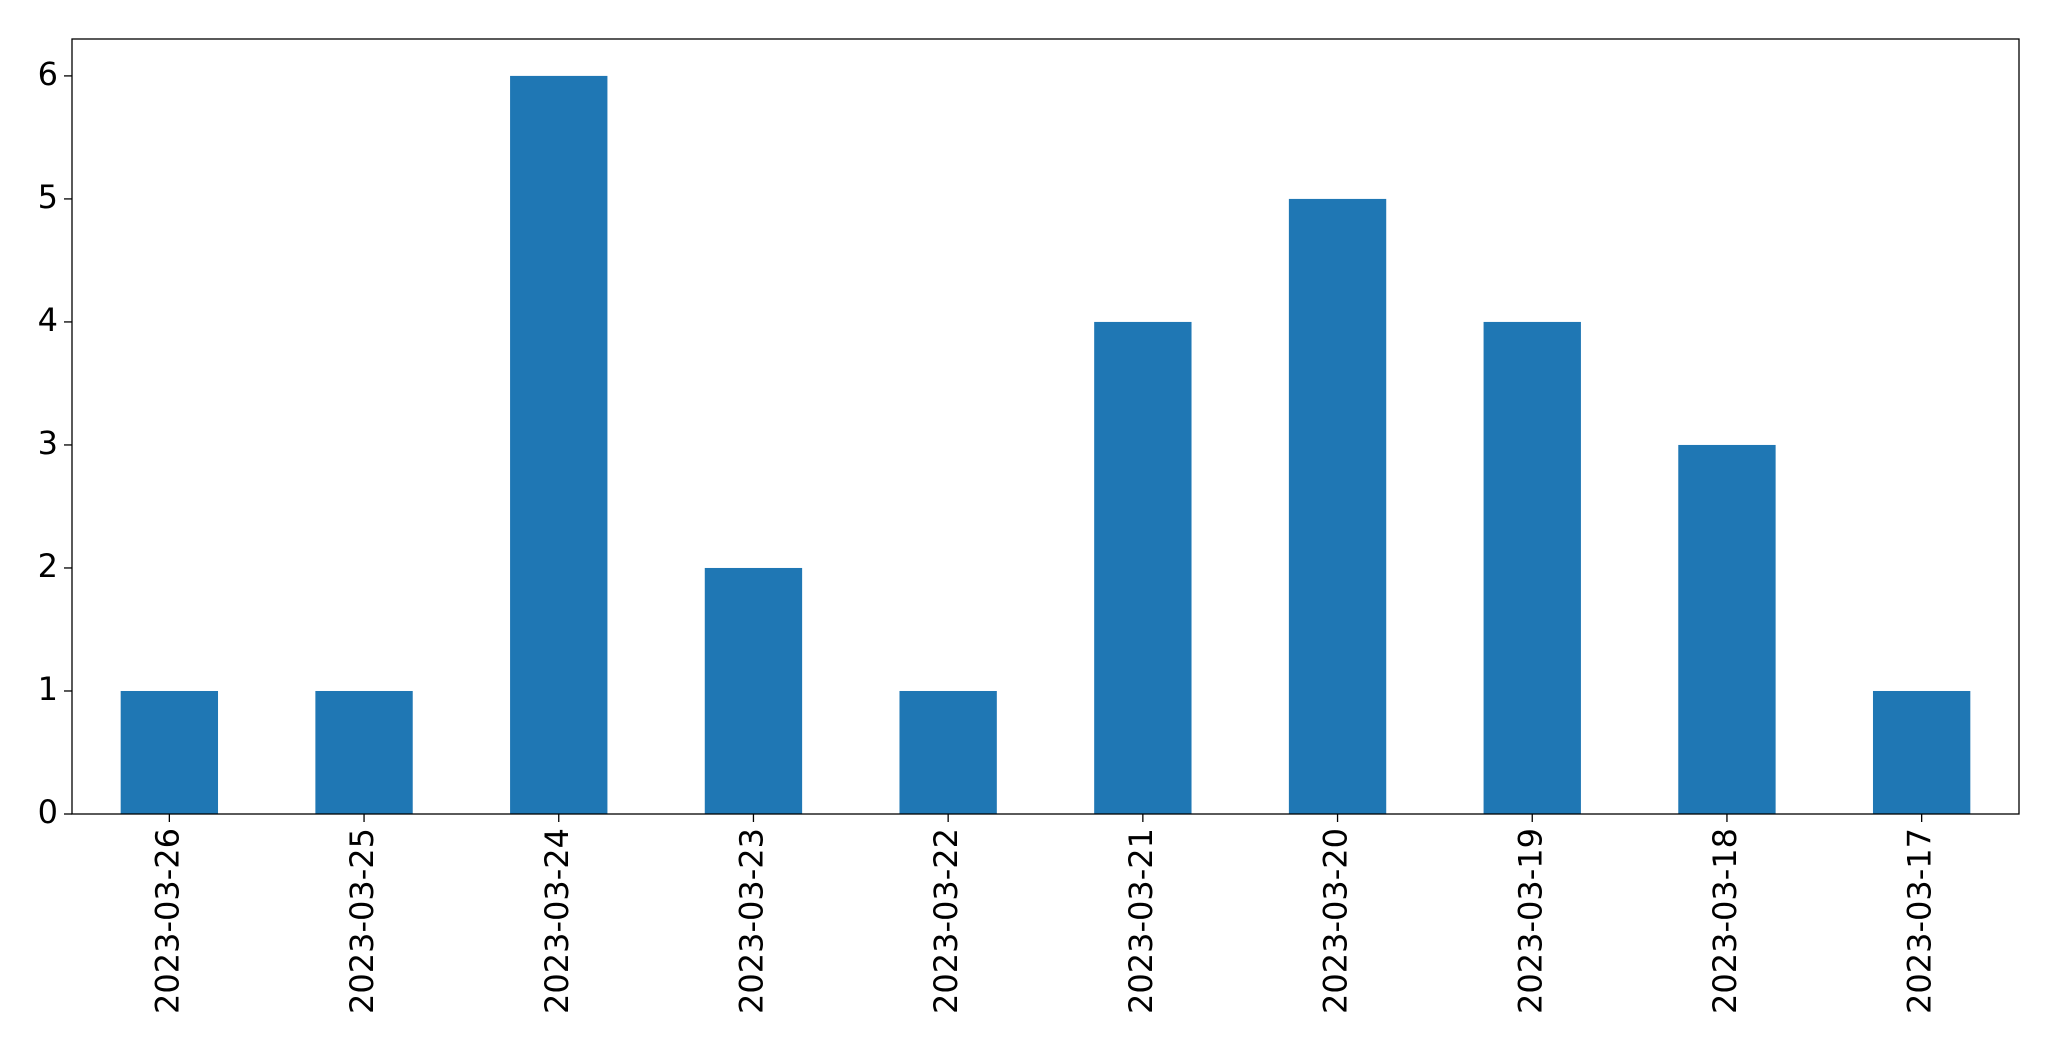 This screenshot has height=1061, width=2049. Describe the element at coordinates (1725, 921) in the screenshot. I see `x-tick-label: 2023-03-18` at that location.